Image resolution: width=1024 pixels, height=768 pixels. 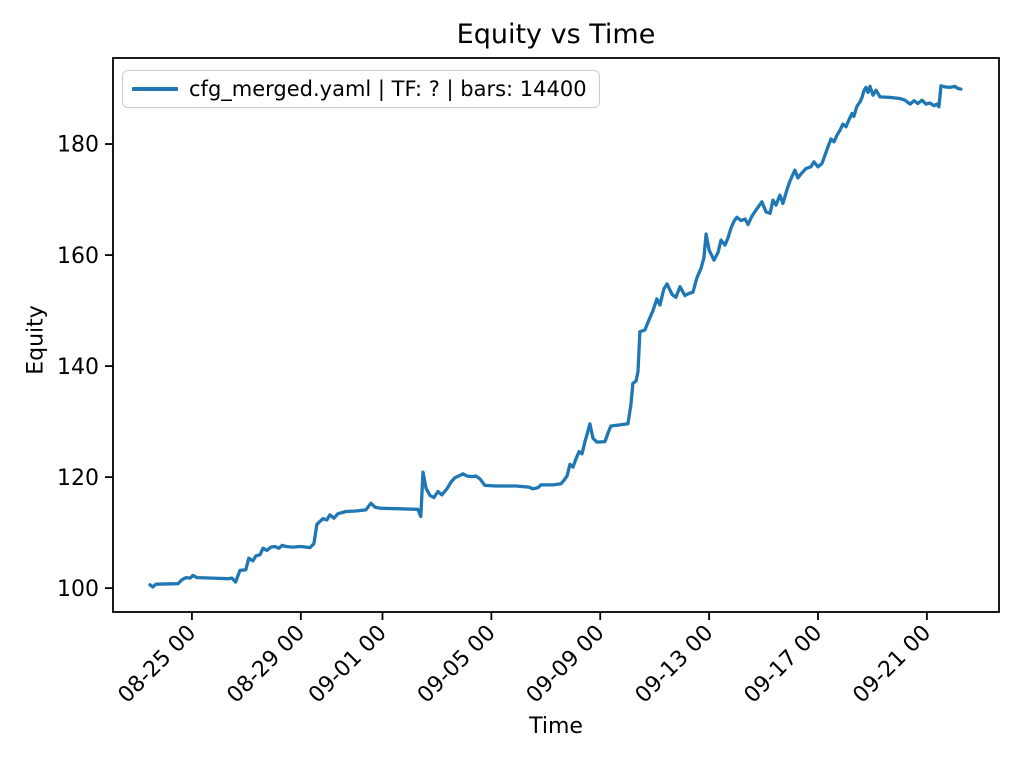 I want to click on y-tick-label: 160, so click(x=78, y=256).